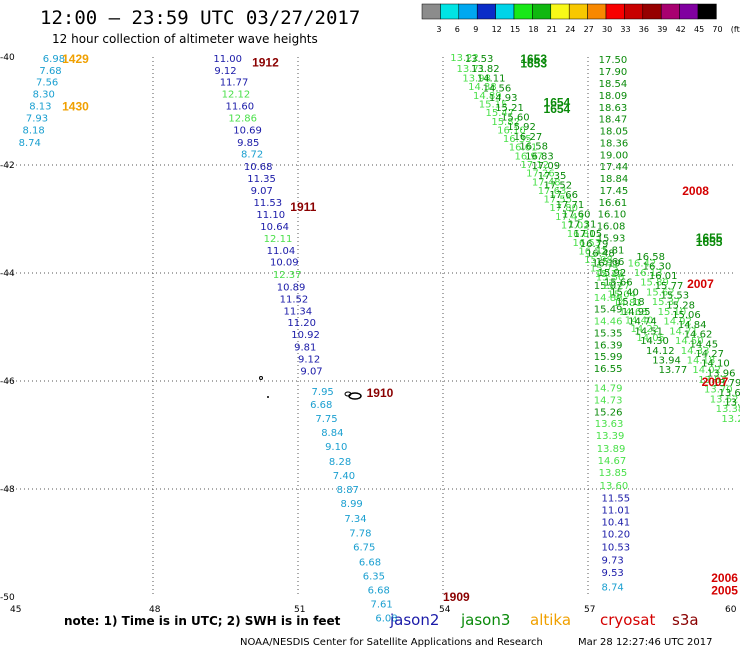 The height and width of the screenshot is (650, 740). What do you see at coordinates (610, 250) in the screenshot?
I see `wave-height-value: 15.81` at bounding box center [610, 250].